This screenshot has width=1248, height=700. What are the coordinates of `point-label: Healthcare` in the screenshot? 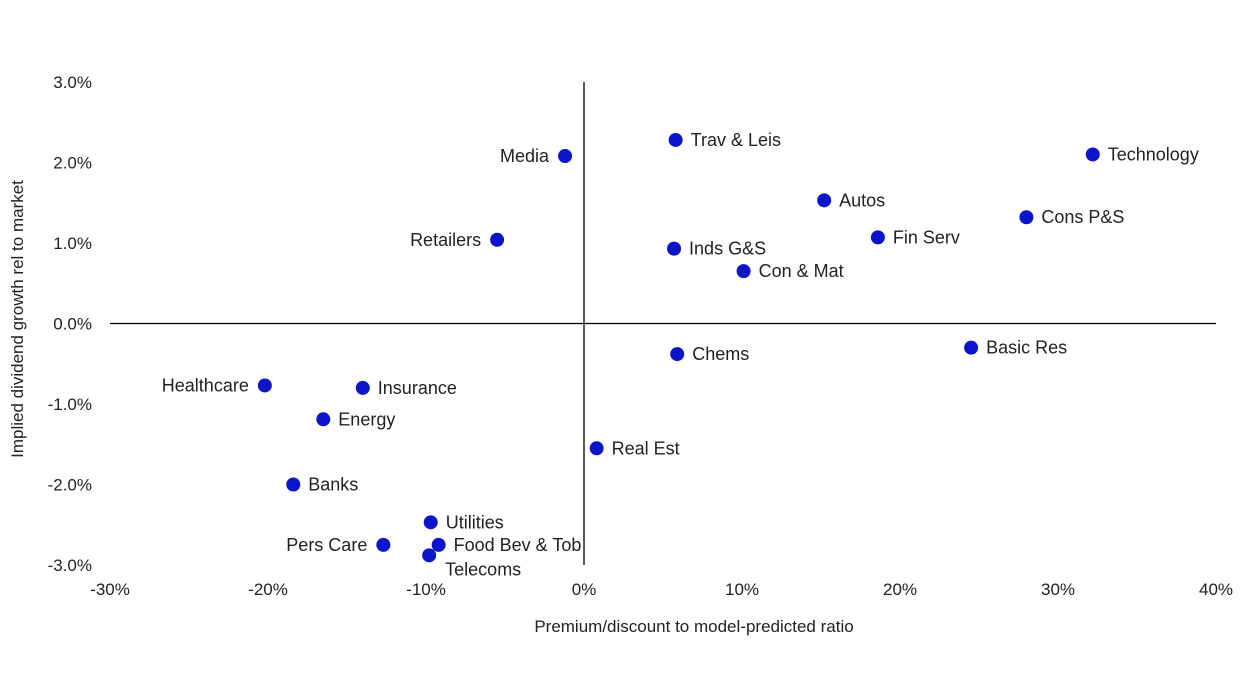 It's located at (205, 385).